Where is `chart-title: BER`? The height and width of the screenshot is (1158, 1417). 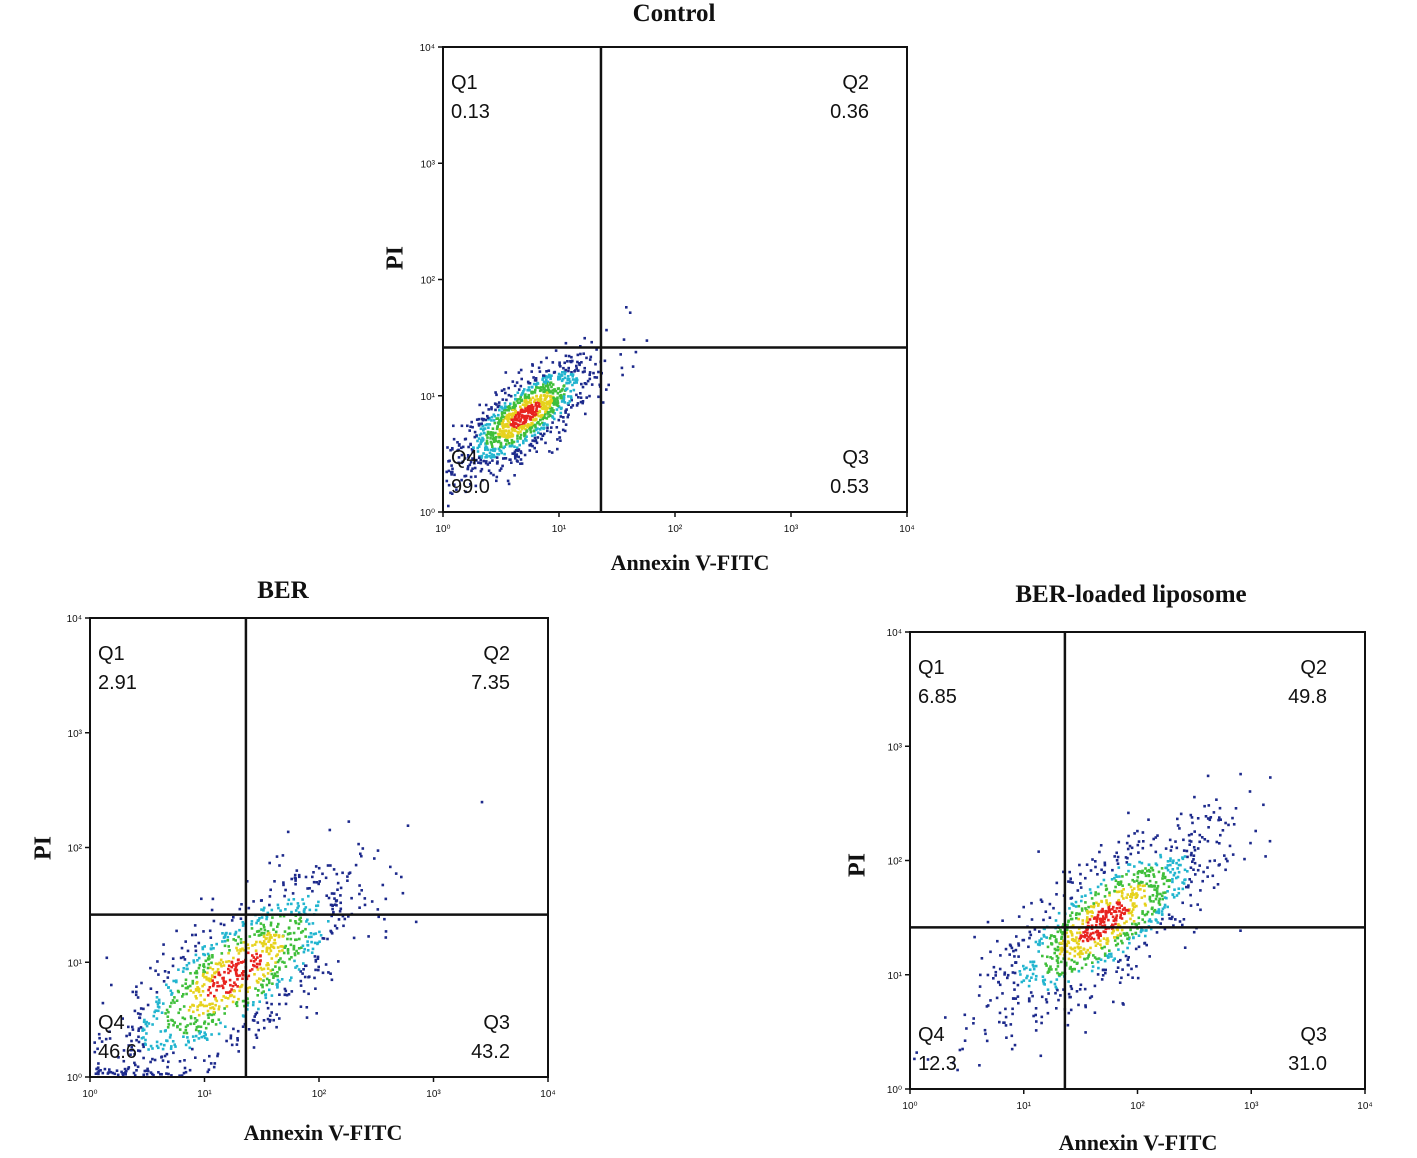
chart-title: BER is located at coordinates (283, 590).